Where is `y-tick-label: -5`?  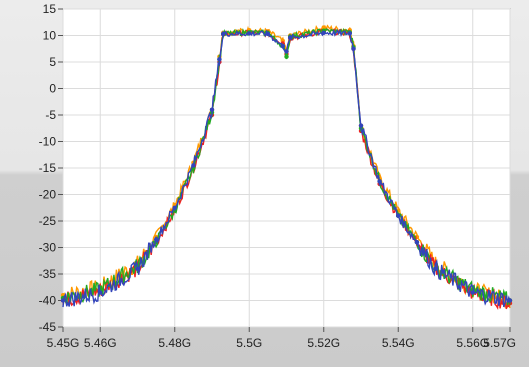
y-tick-label: -5 is located at coordinates (50, 115).